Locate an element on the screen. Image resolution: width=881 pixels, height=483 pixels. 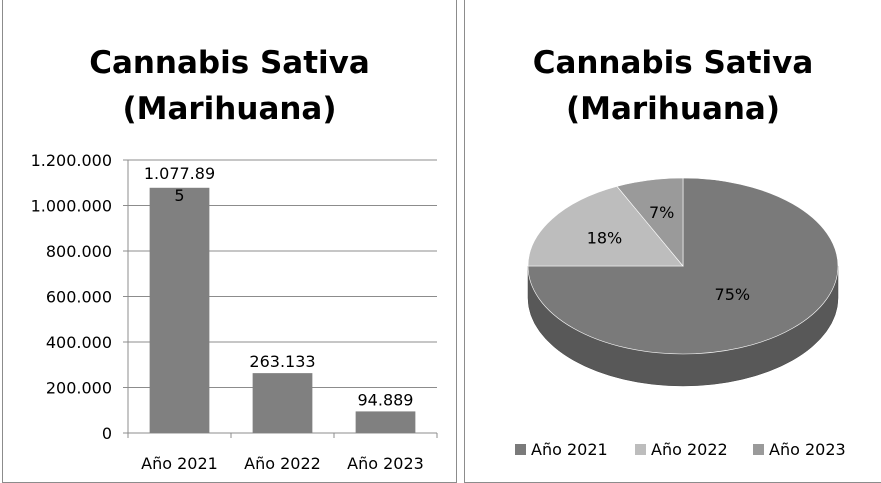
y-tick-label: 400.000 is located at coordinates (79, 342).